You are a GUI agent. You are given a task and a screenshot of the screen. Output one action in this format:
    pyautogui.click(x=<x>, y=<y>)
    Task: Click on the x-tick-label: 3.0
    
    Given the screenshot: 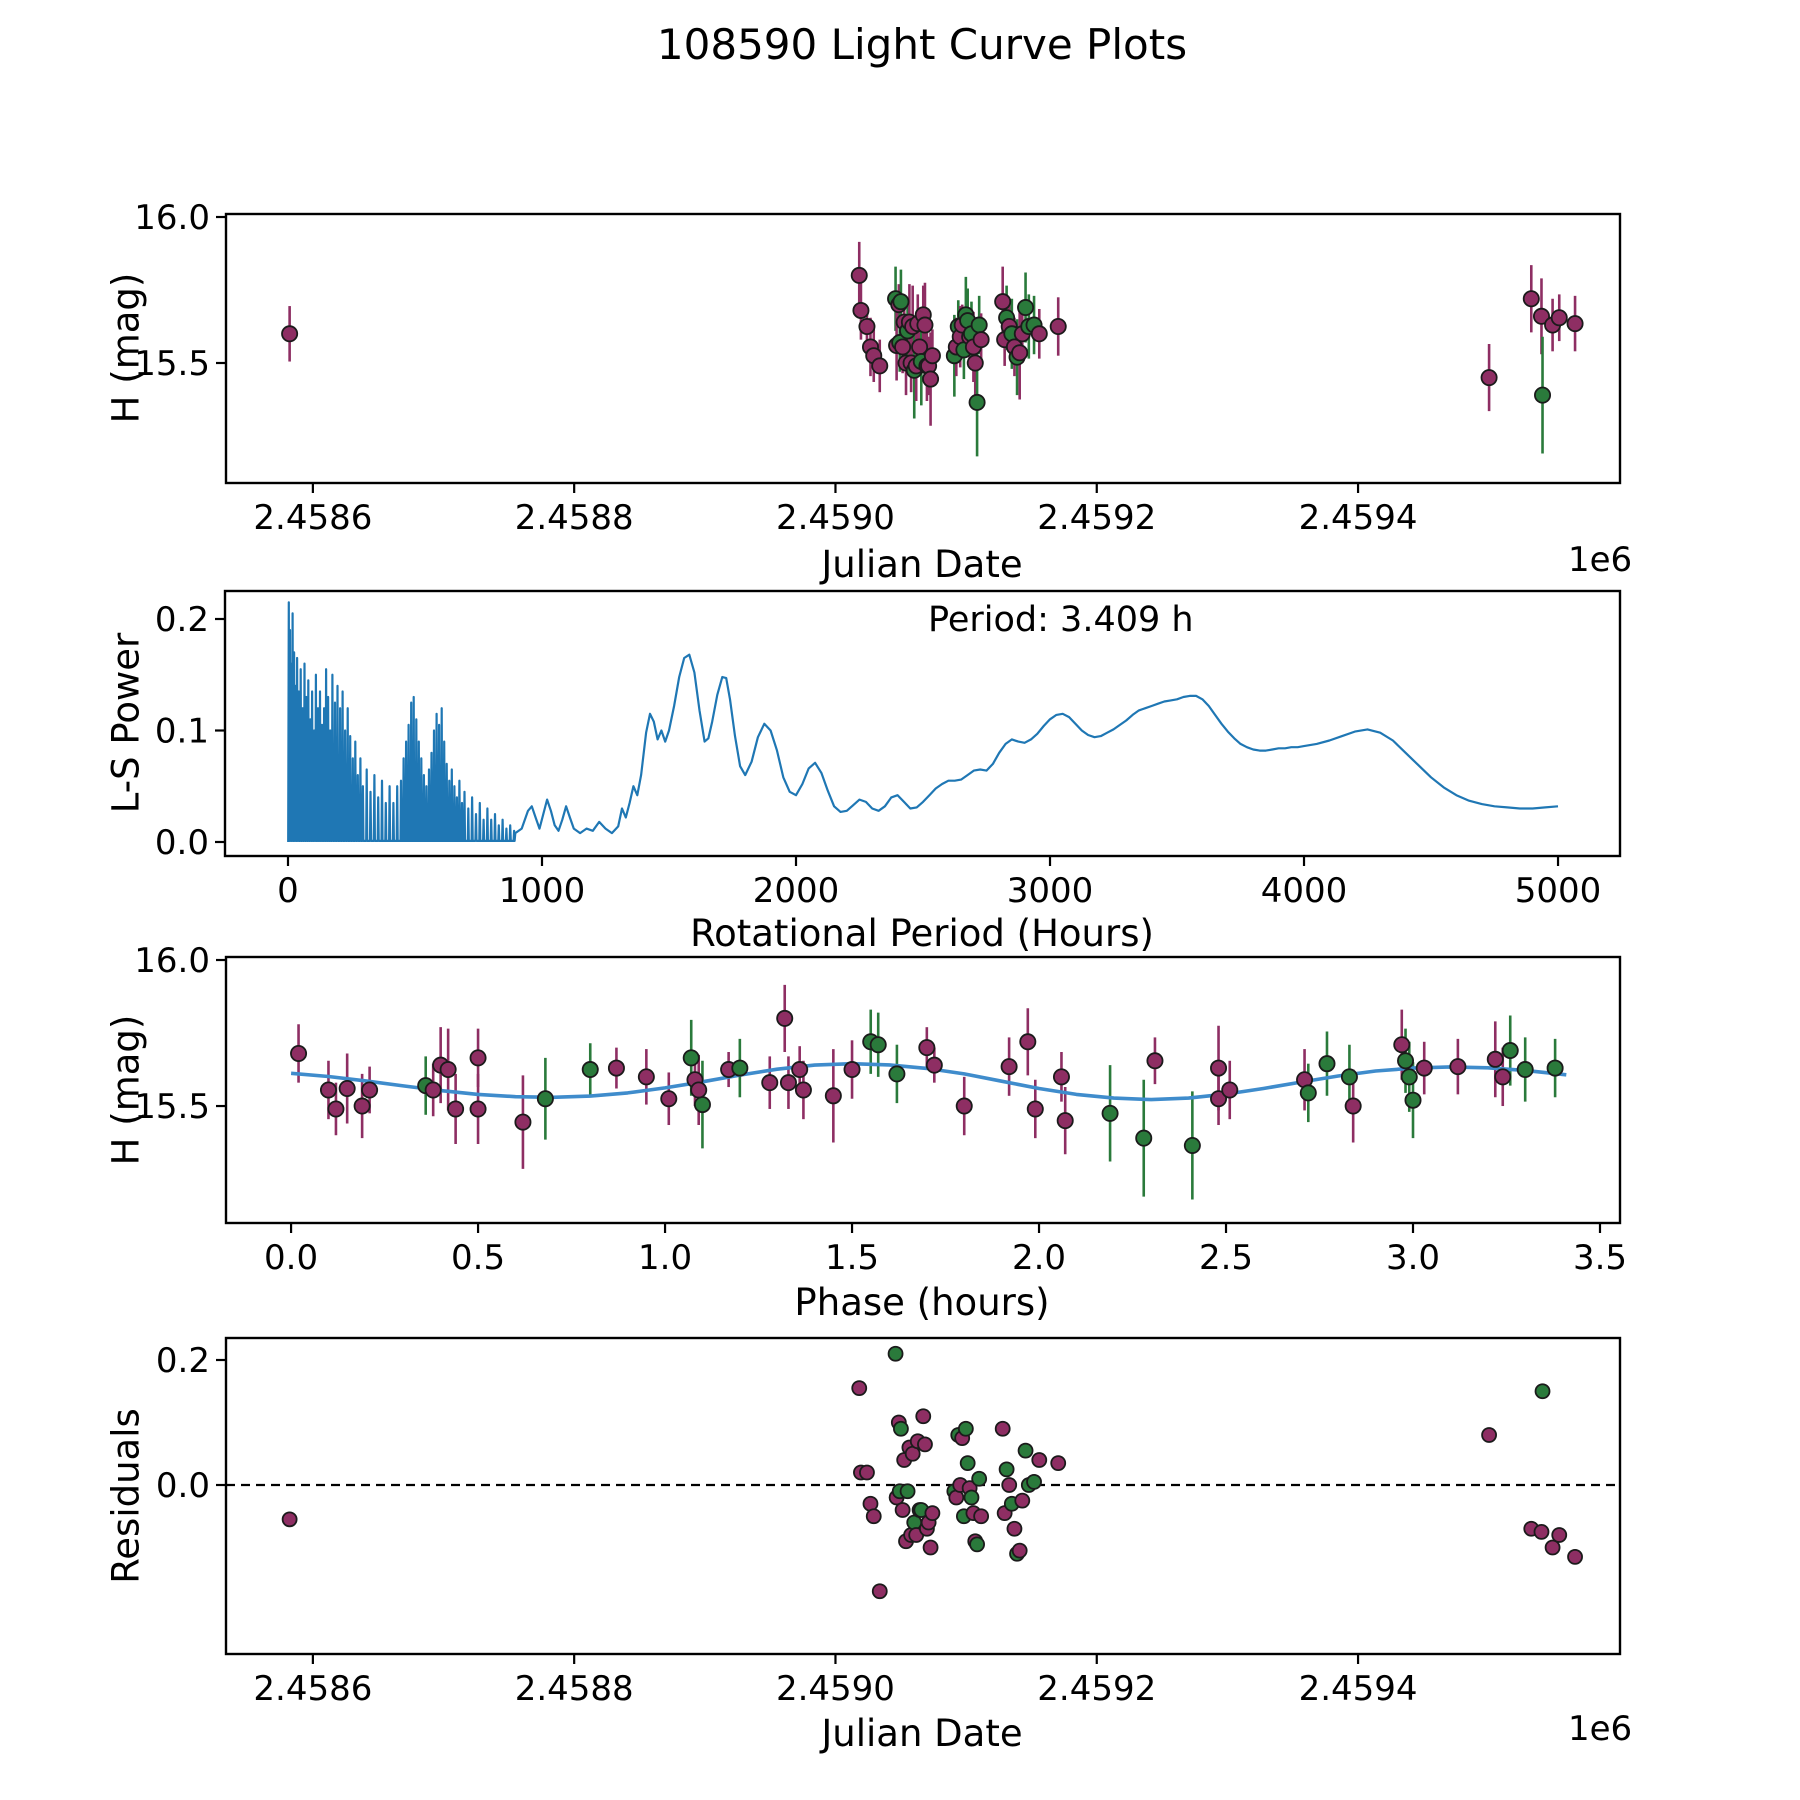 What is the action you would take?
    pyautogui.click(x=1413, y=1258)
    